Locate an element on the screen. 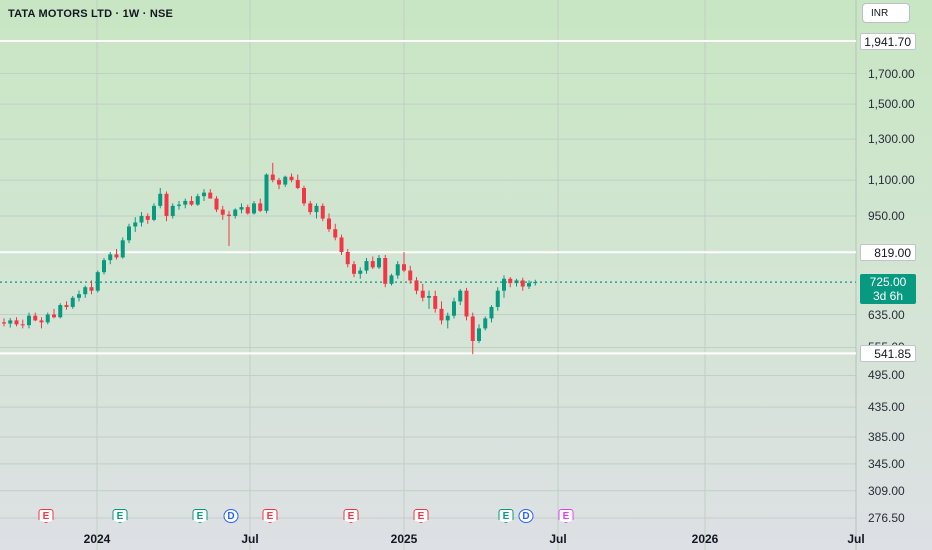  current-price-value: 725.00 is located at coordinates (888, 282).